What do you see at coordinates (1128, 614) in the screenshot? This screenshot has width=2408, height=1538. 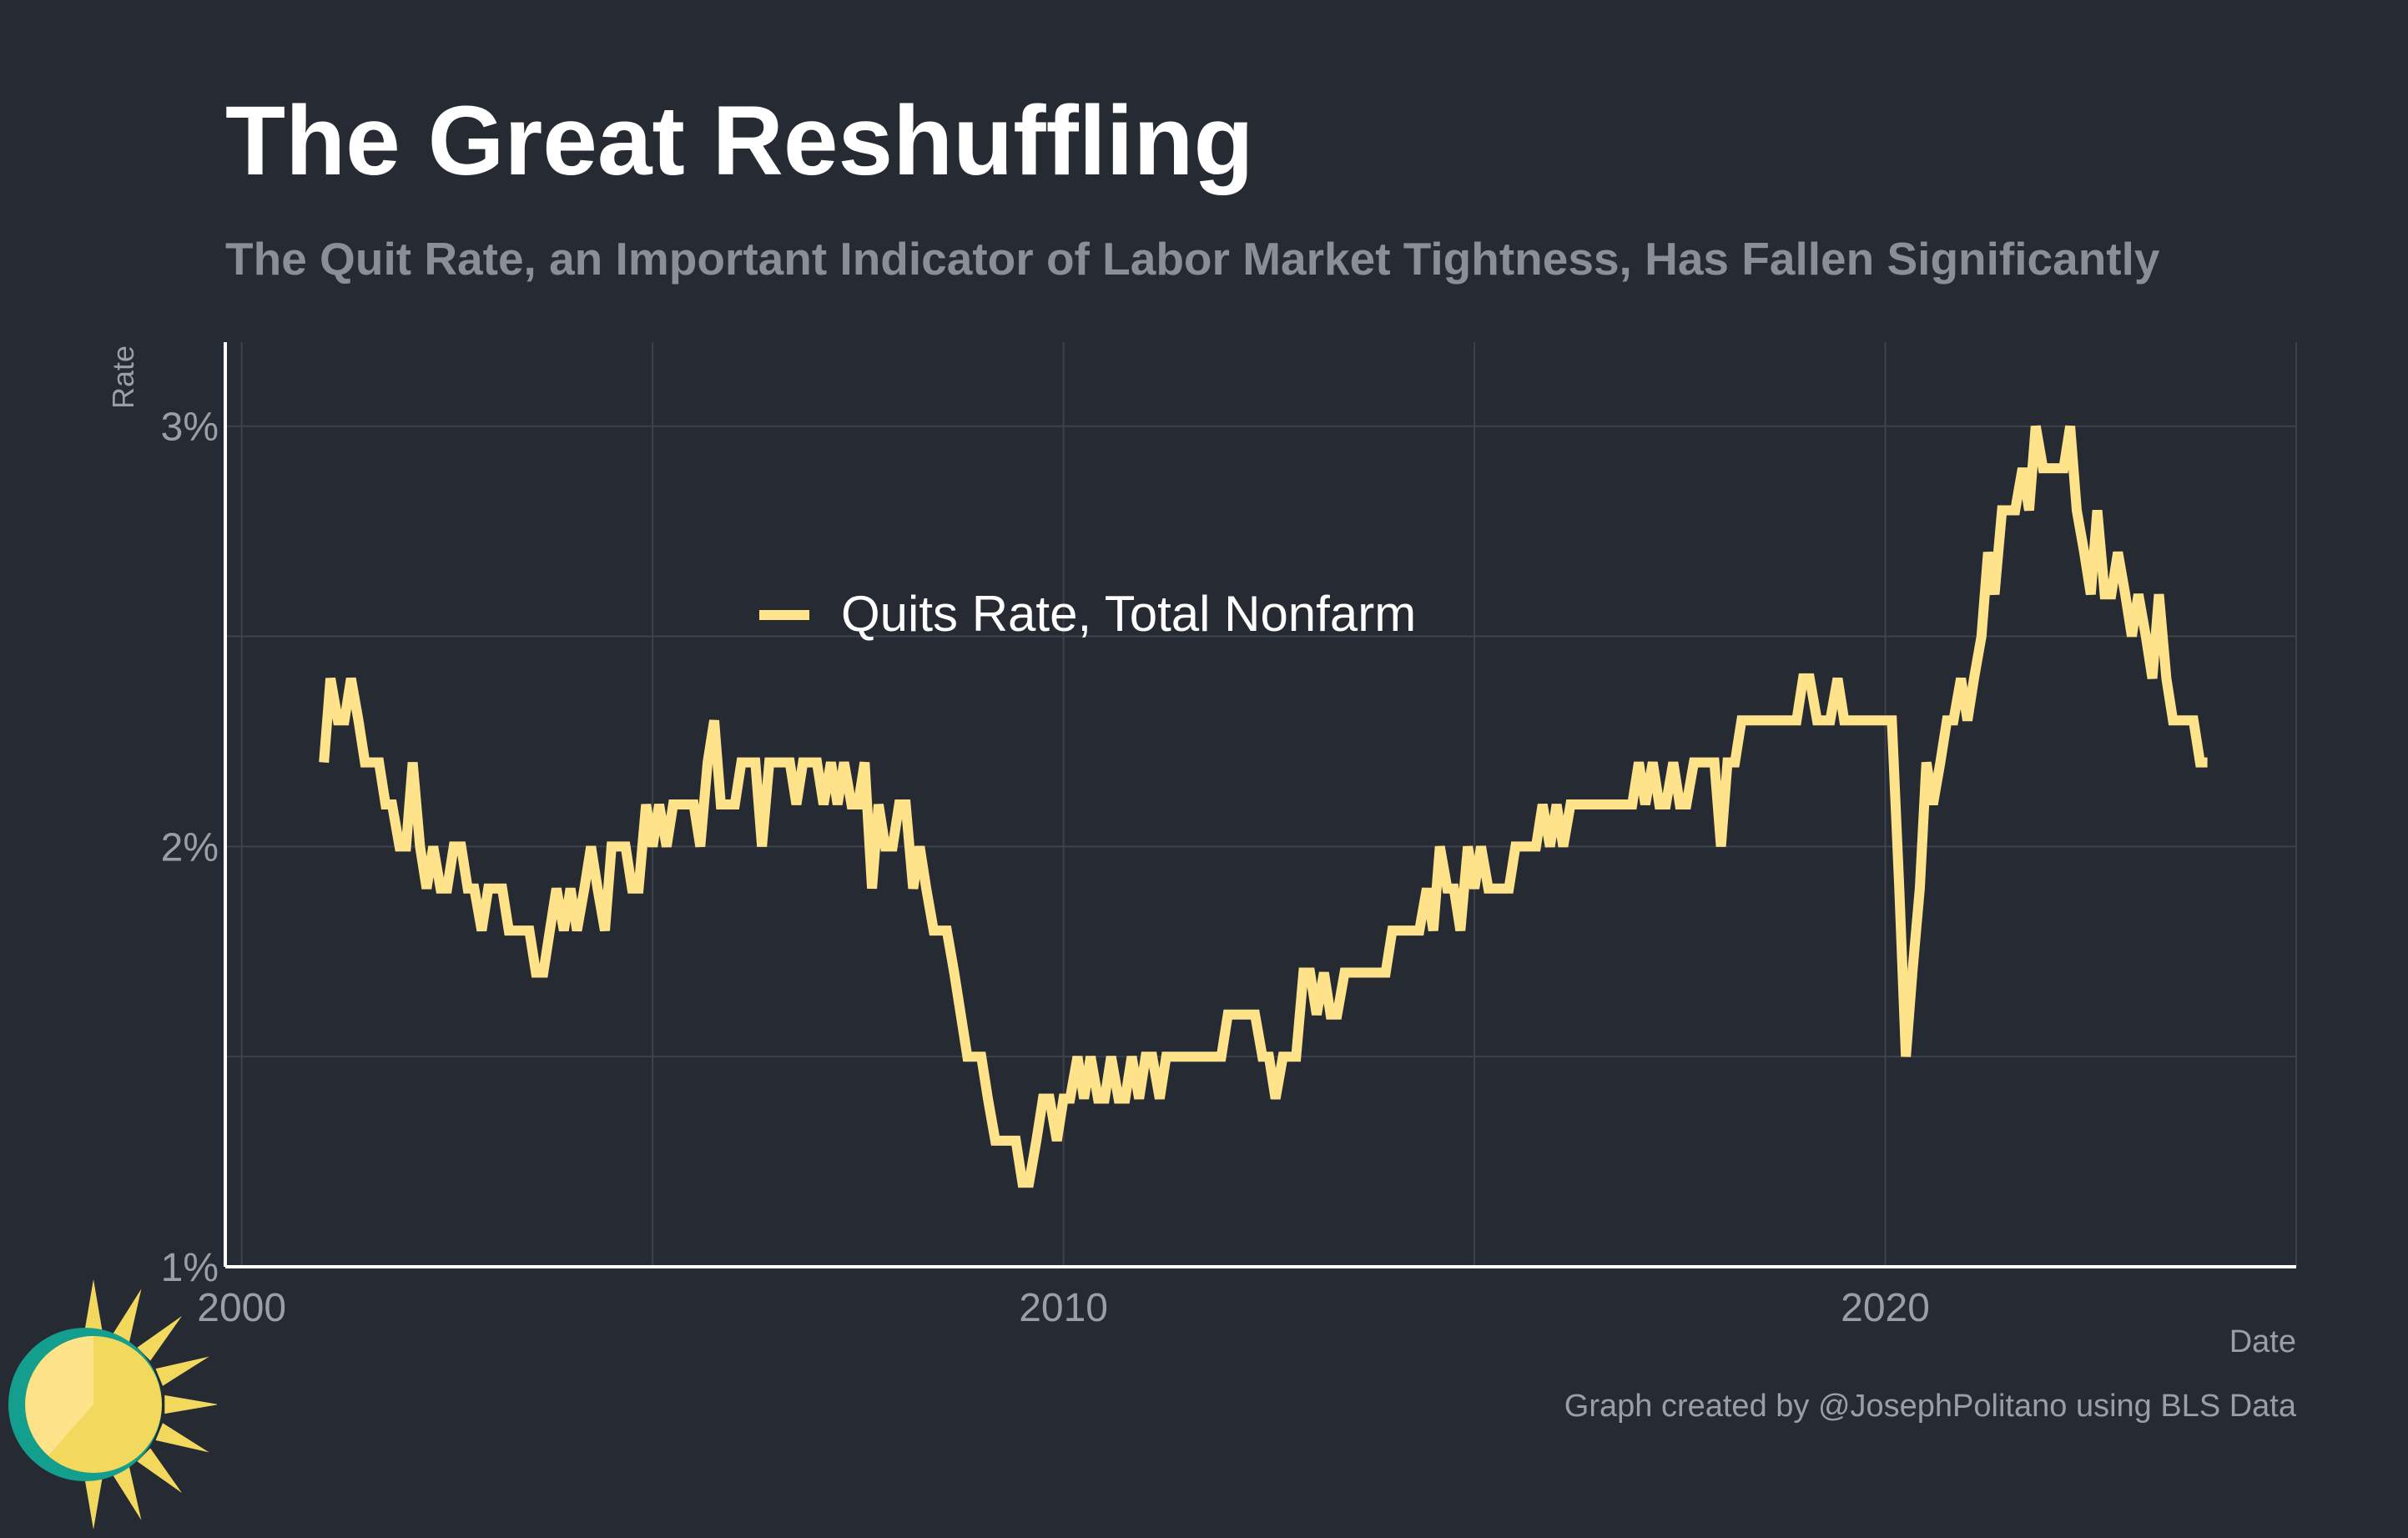 I see `legend-label: Quits Rate, Total Nonfarm` at bounding box center [1128, 614].